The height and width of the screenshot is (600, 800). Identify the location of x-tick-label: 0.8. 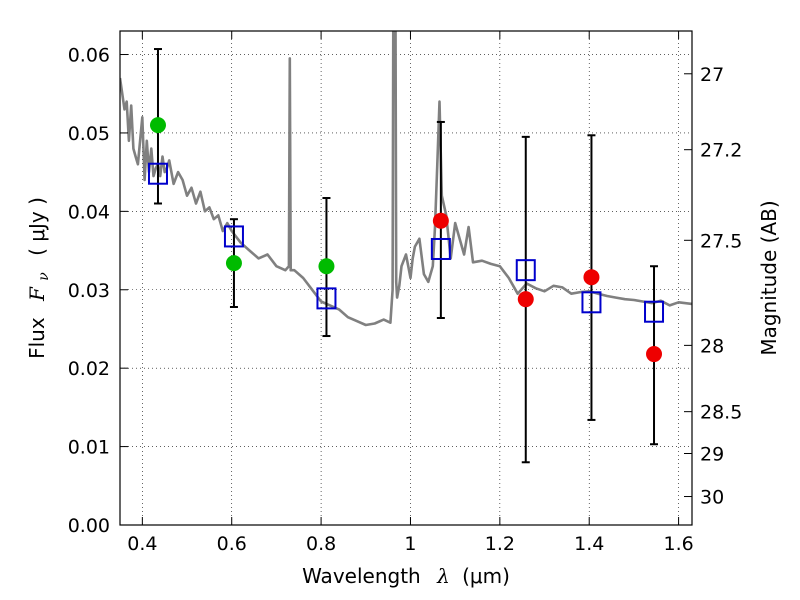
(321, 544).